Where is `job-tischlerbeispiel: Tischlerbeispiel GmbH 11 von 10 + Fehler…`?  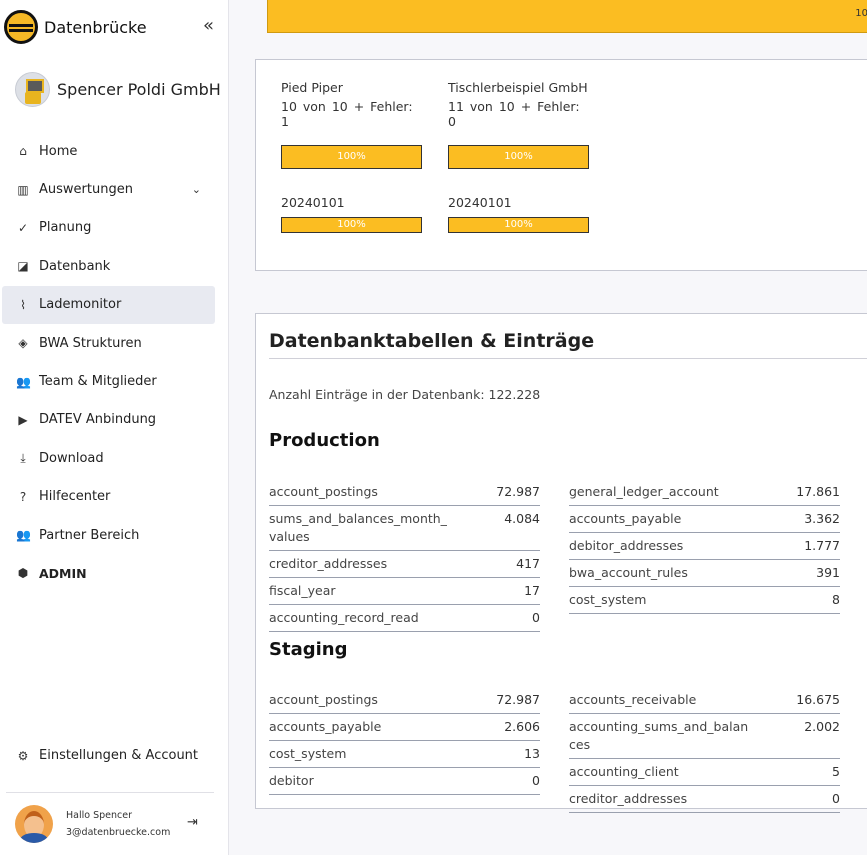
job-tischlerbeispiel: Tischlerbeispiel GmbH 11 von 10 + Fehler… is located at coordinates (520, 156).